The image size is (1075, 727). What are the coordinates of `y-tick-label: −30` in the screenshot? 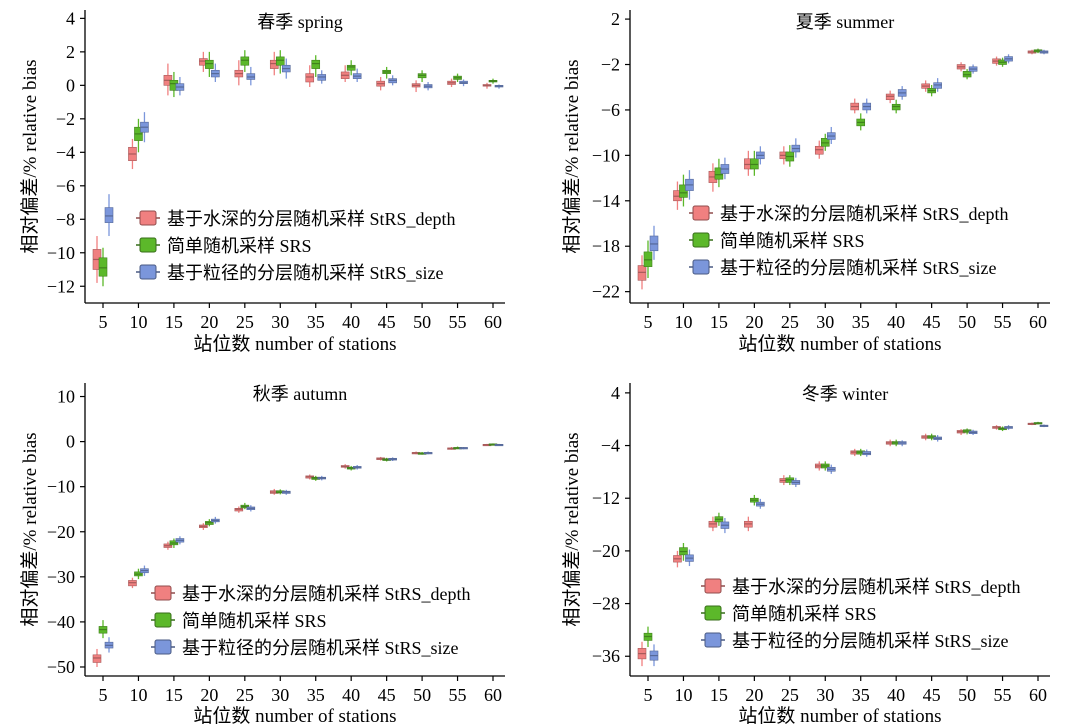 It's located at (61, 577).